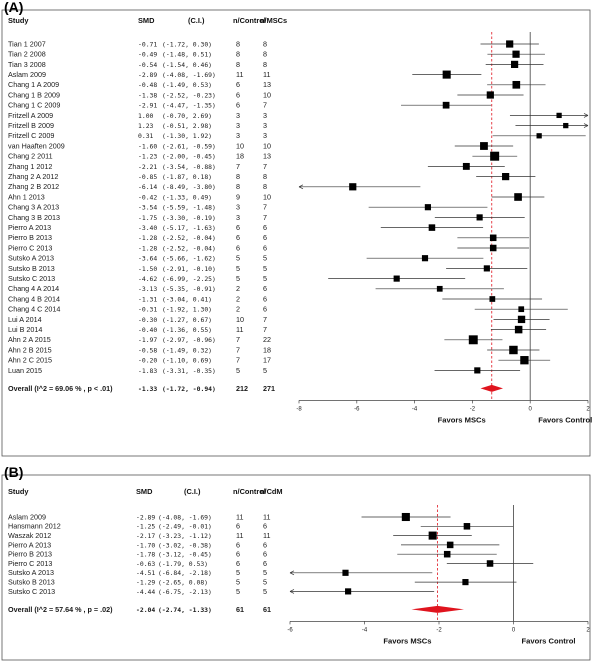 The height and width of the screenshot is (666, 592). Describe the element at coordinates (147, 228) in the screenshot. I see `panel-a-study-smd: -3.40` at that location.